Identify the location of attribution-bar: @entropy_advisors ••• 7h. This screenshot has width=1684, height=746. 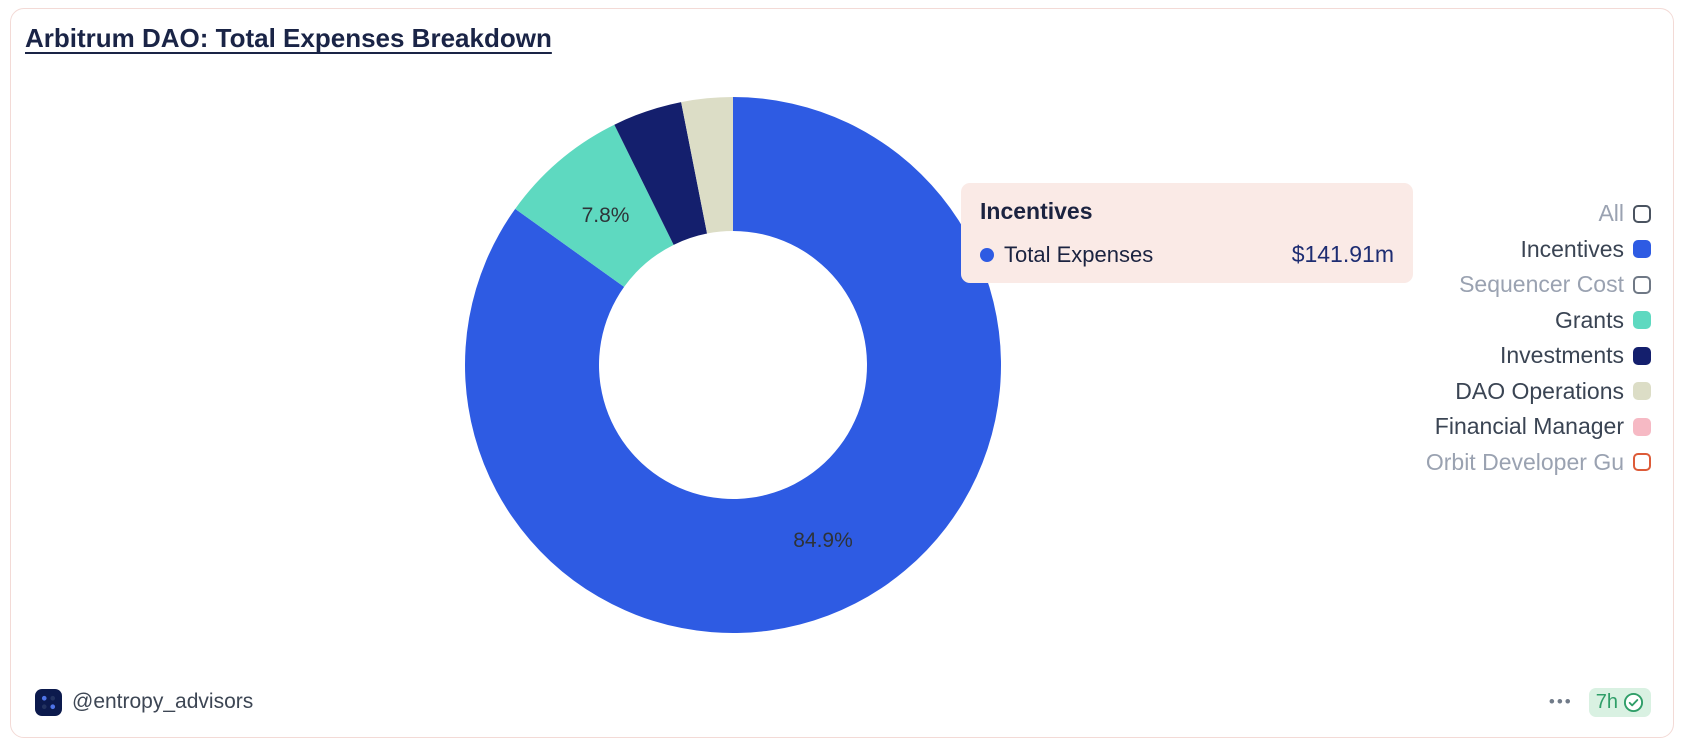
(843, 702).